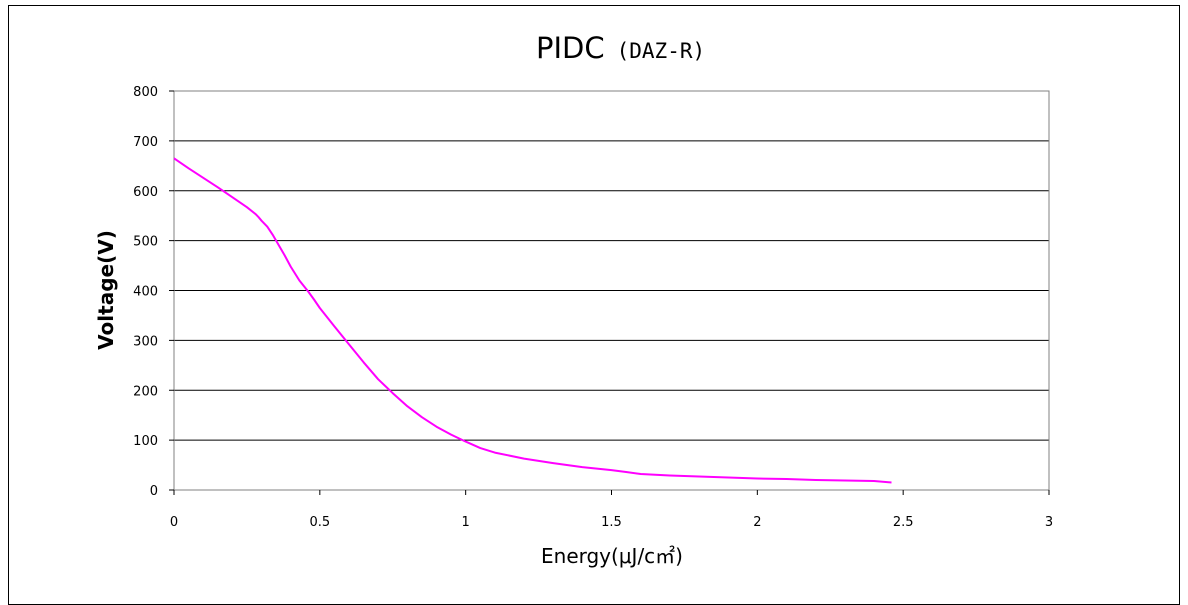 The image size is (1188, 605). I want to click on y-axis: 0 100 200 300 400 500 600 700 800, so click(153, 292).